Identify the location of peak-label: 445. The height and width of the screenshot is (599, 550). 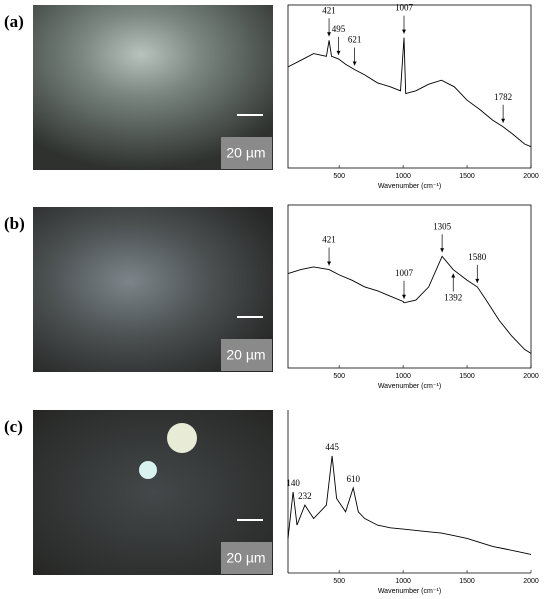
(332, 447).